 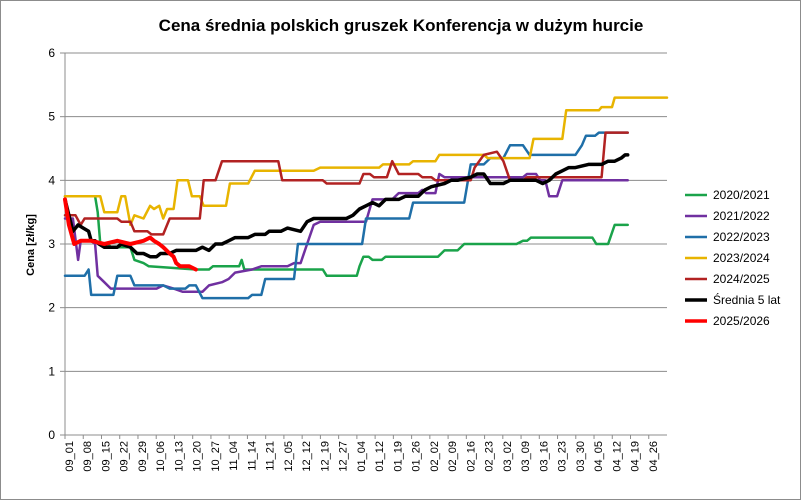 I want to click on y-tick-label: 3, so click(x=51, y=244).